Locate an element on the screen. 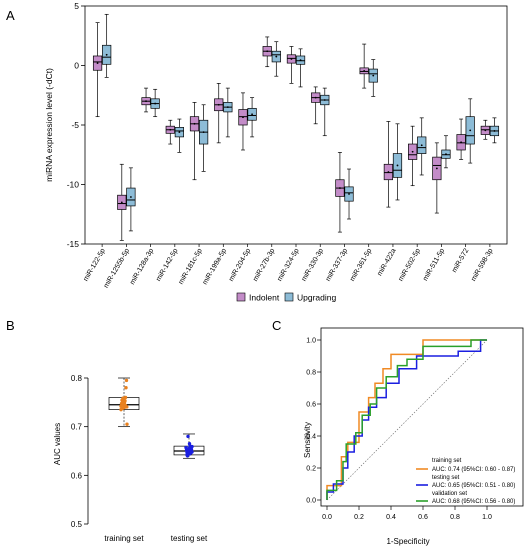  panel-b-y-axis: 0.5 0.6 0.7 0.8 is located at coordinates (80, 451).